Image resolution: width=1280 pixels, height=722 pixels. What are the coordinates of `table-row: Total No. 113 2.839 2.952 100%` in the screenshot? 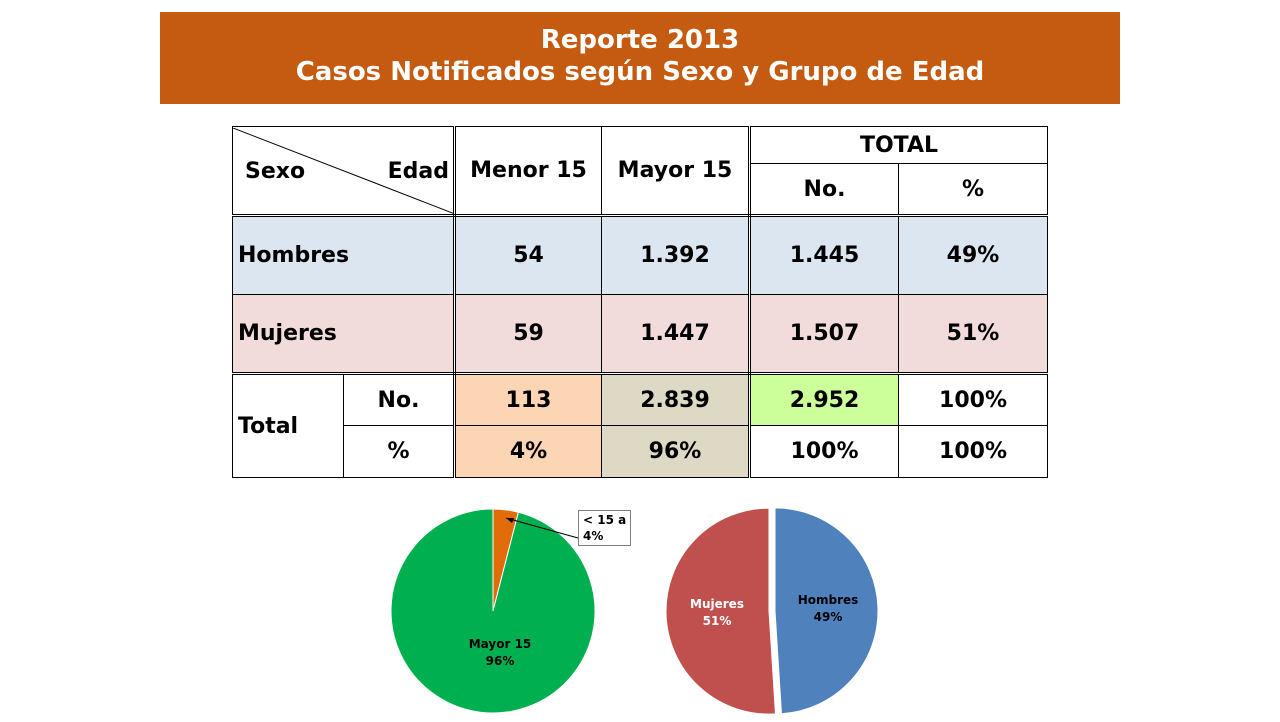 It's located at (640, 425).